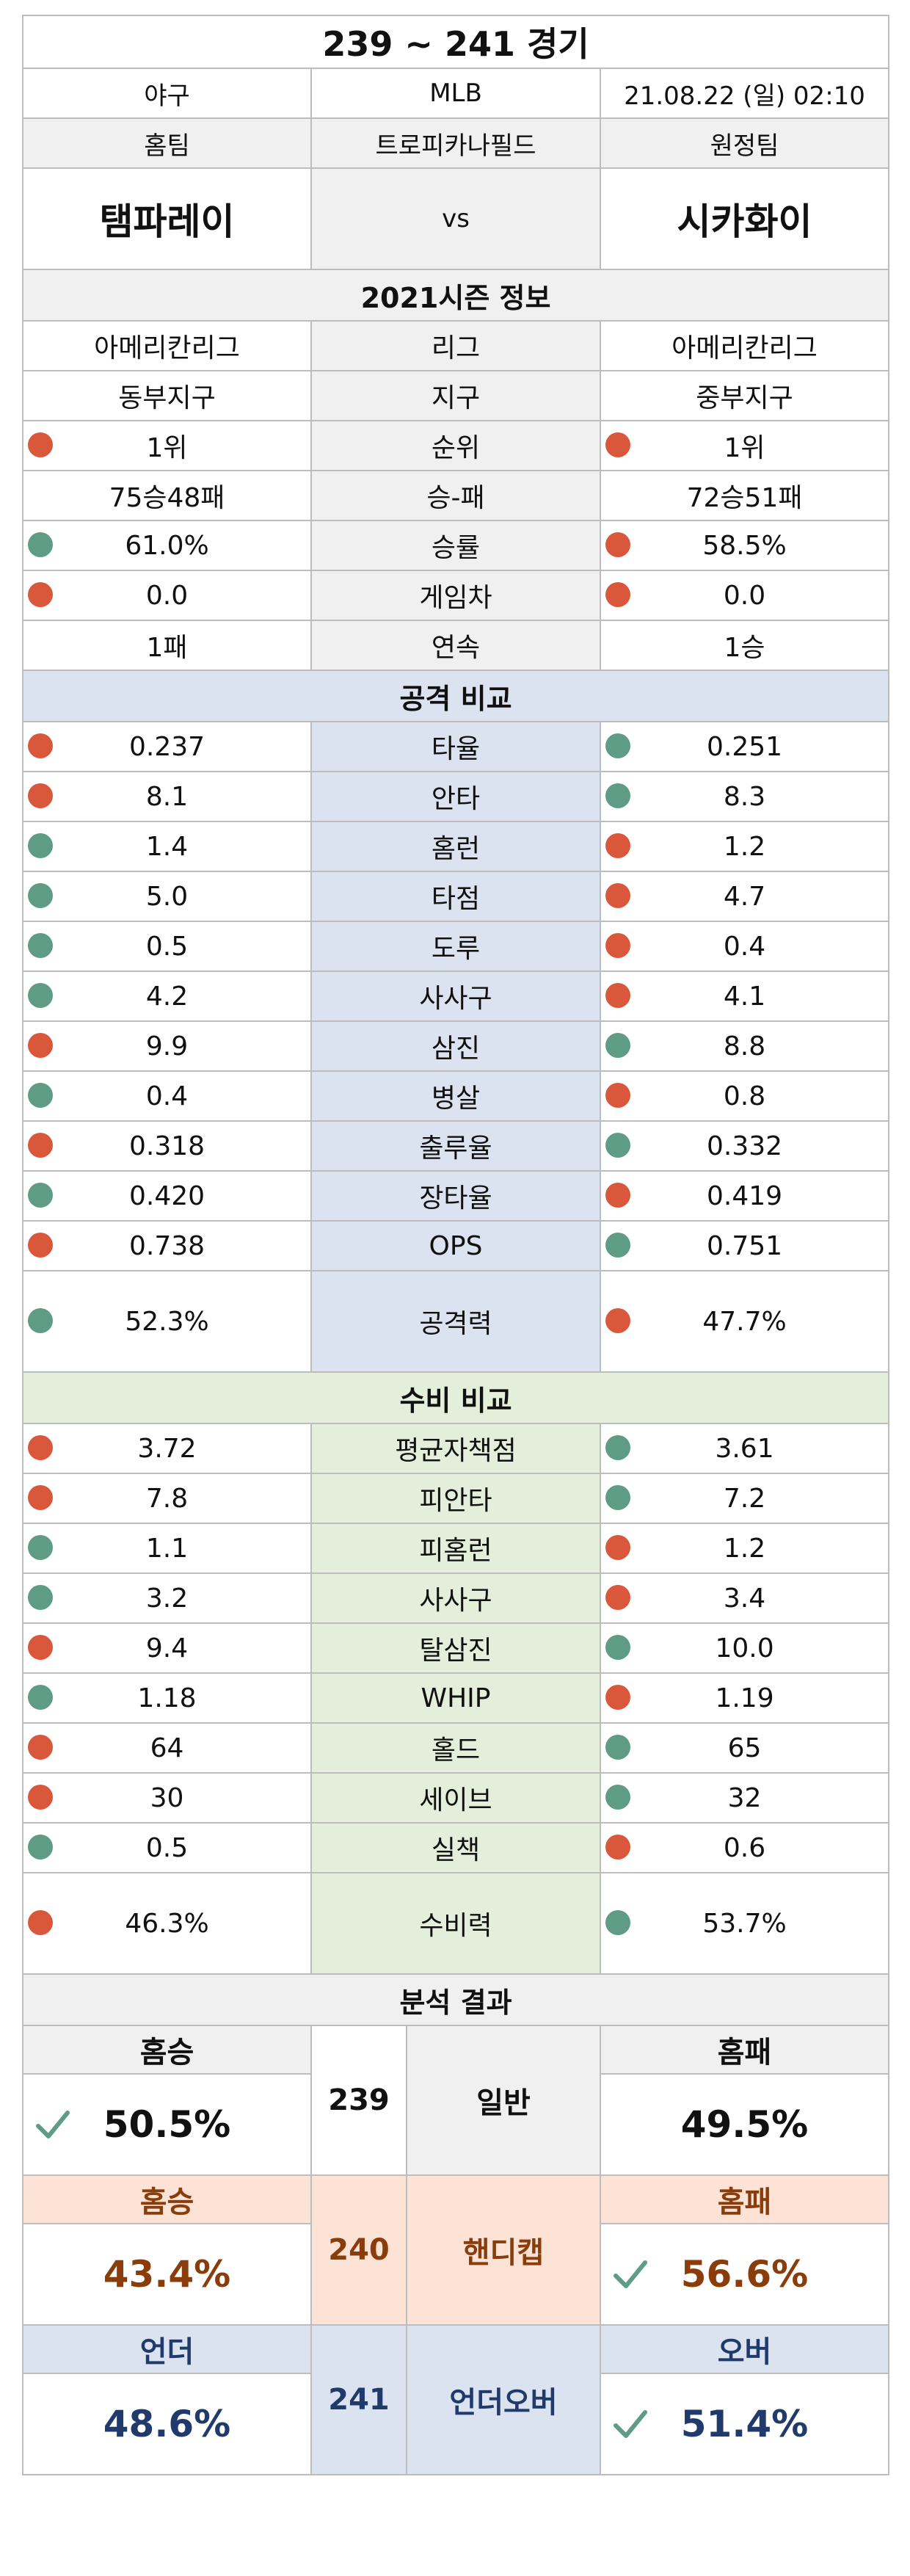 The image size is (910, 2576). I want to click on season-away-value-cell: 1승, so click(744, 646).